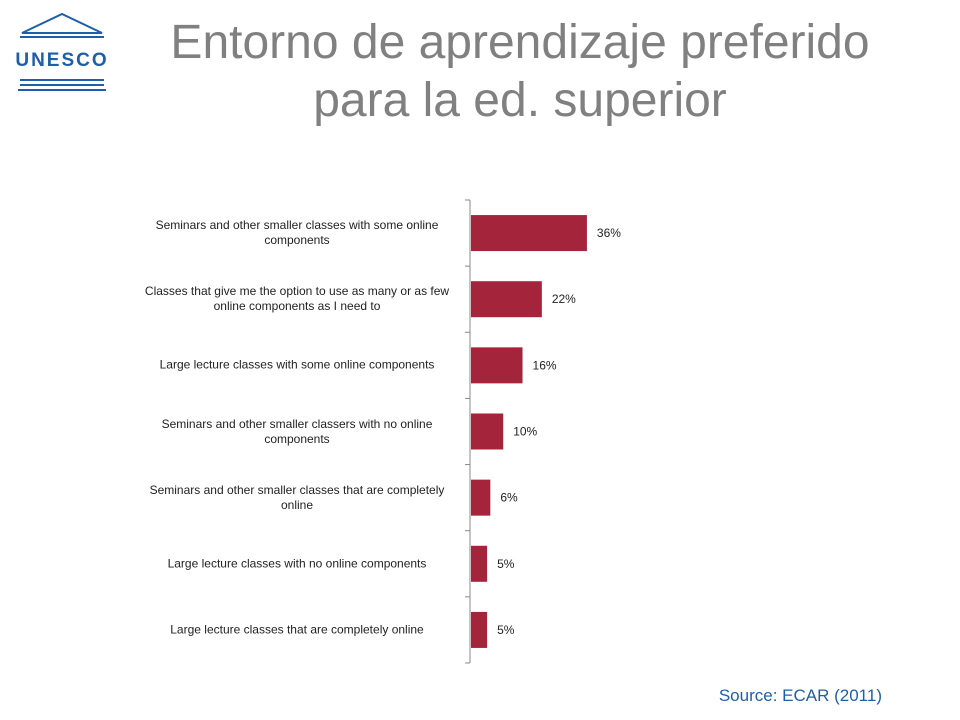 Image resolution: width=960 pixels, height=720 pixels. Describe the element at coordinates (609, 233) in the screenshot. I see `value-label: 36%` at that location.